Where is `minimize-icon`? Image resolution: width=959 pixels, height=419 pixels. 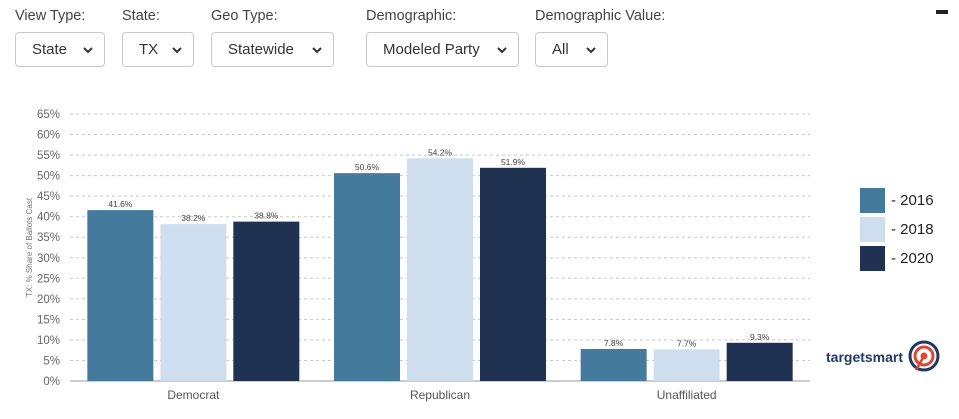
minimize-icon is located at coordinates (942, 12).